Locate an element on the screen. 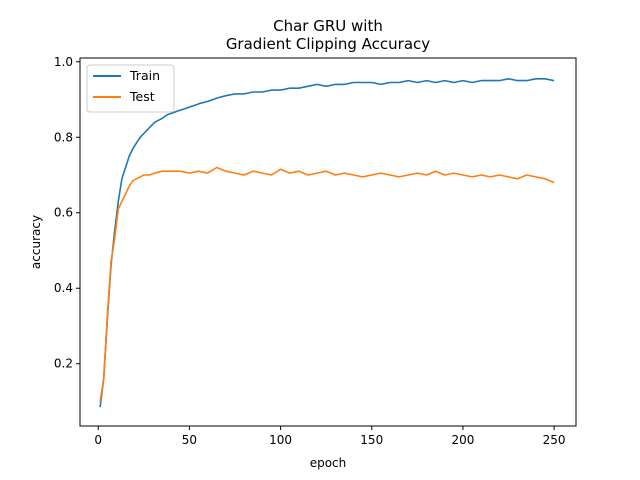  y-tick-label: 1.0 is located at coordinates (63, 62).